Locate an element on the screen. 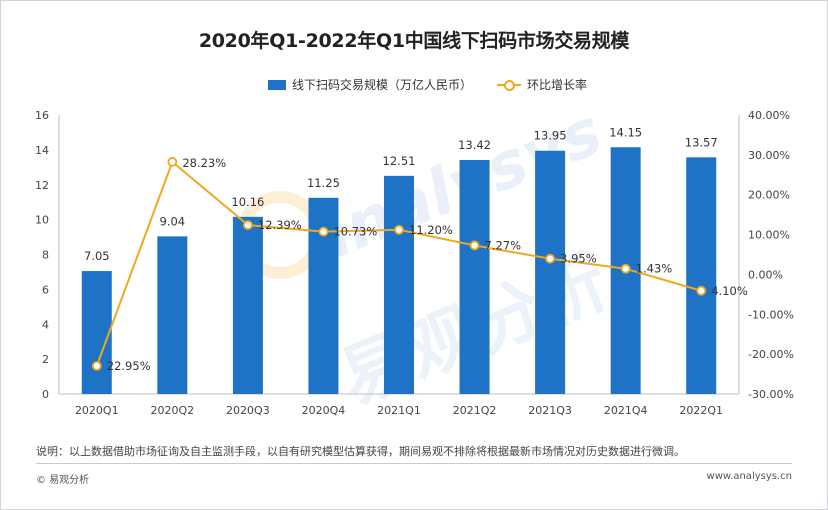 This screenshot has width=828, height=510. bar-value-label: 12.51 is located at coordinates (399, 161).